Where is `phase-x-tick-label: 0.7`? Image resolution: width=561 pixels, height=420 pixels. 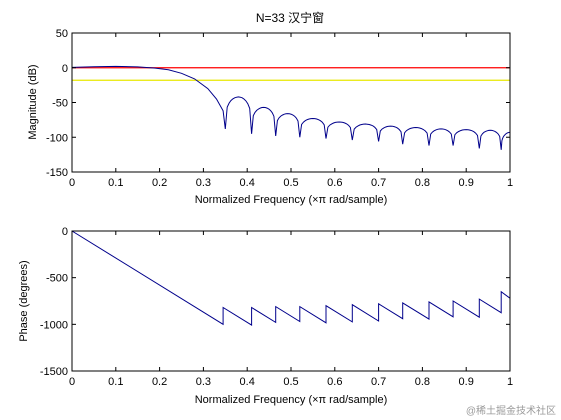
phase-x-tick-label: 0.7 is located at coordinates (378, 382).